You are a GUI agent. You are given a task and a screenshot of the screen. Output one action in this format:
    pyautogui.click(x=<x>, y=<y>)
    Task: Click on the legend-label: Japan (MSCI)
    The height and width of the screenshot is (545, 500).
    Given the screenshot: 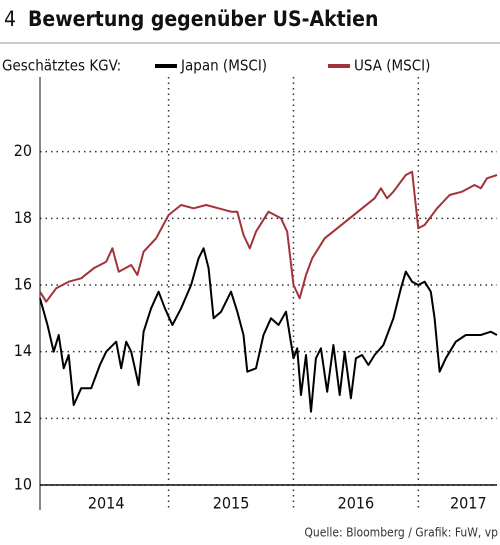 What is the action you would take?
    pyautogui.click(x=223, y=66)
    